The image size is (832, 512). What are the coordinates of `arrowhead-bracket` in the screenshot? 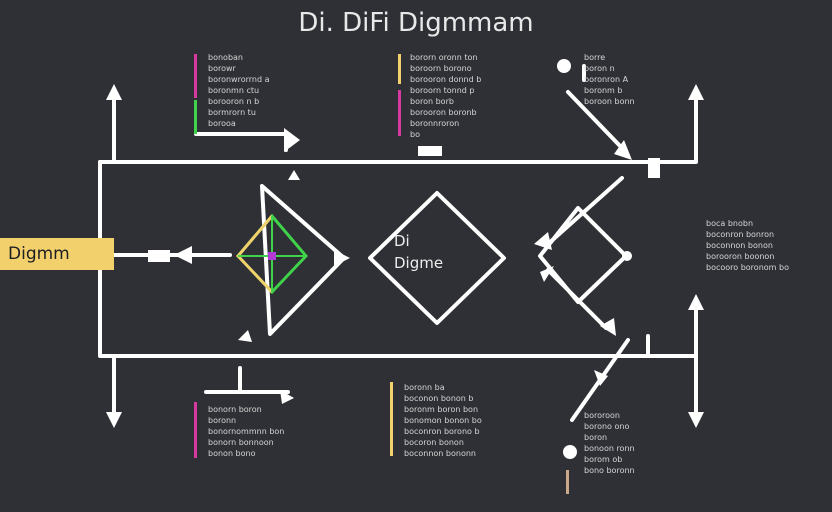 It's located at (292, 140).